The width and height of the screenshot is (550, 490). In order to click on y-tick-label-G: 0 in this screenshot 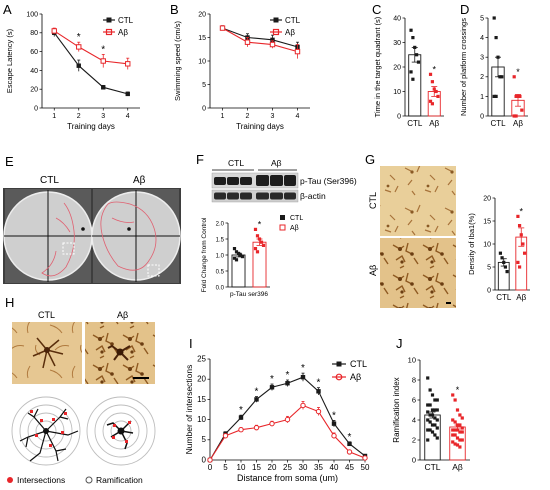, I will do `click(489, 290)`.